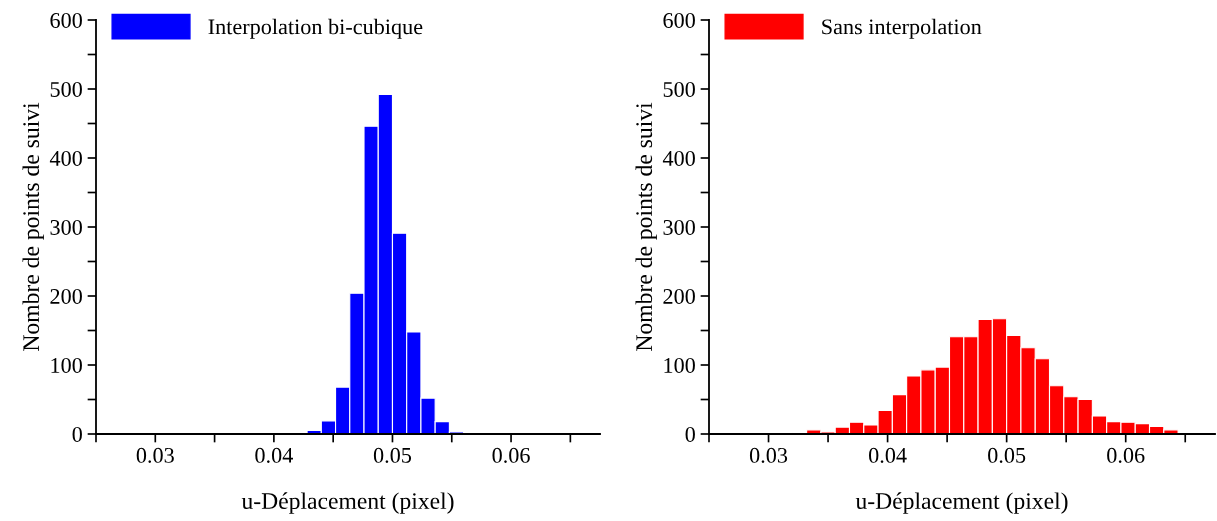 The image size is (1217, 521). What do you see at coordinates (902, 28) in the screenshot?
I see `legend-label: Sans interpolation` at bounding box center [902, 28].